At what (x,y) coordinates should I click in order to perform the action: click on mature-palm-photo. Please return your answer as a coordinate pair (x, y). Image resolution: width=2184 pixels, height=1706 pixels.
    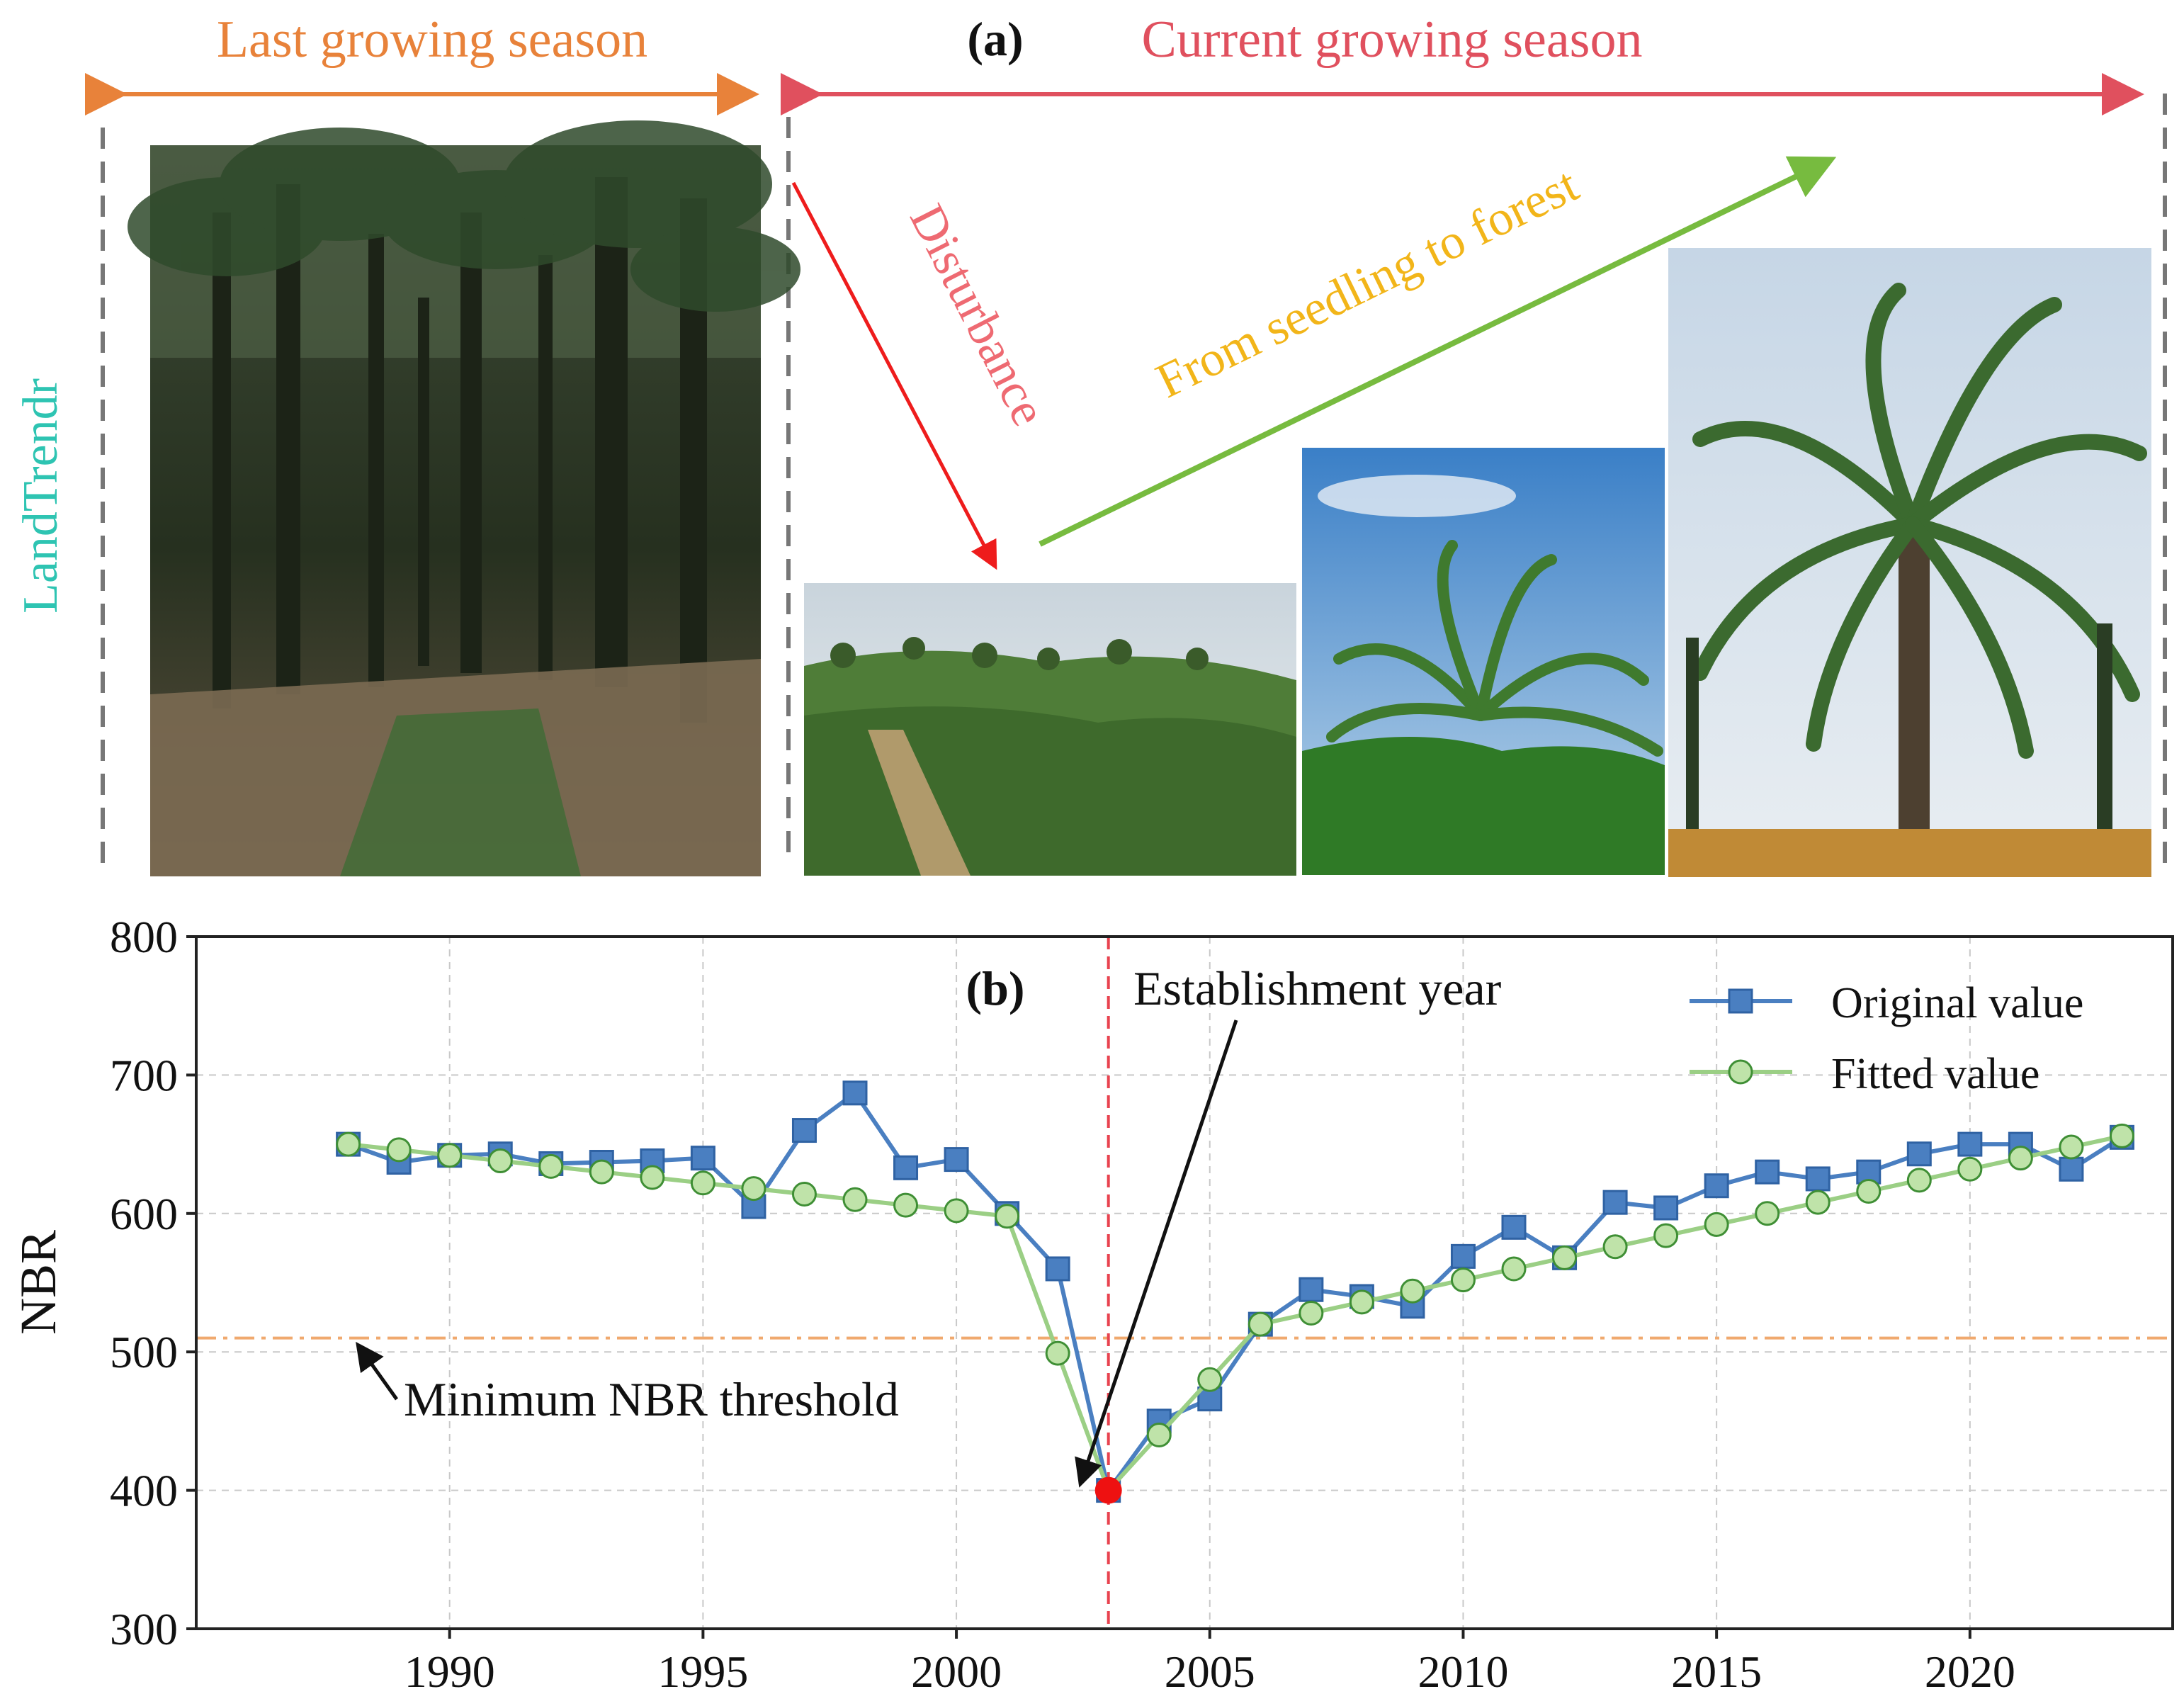
    Looking at the image, I should click on (1910, 562).